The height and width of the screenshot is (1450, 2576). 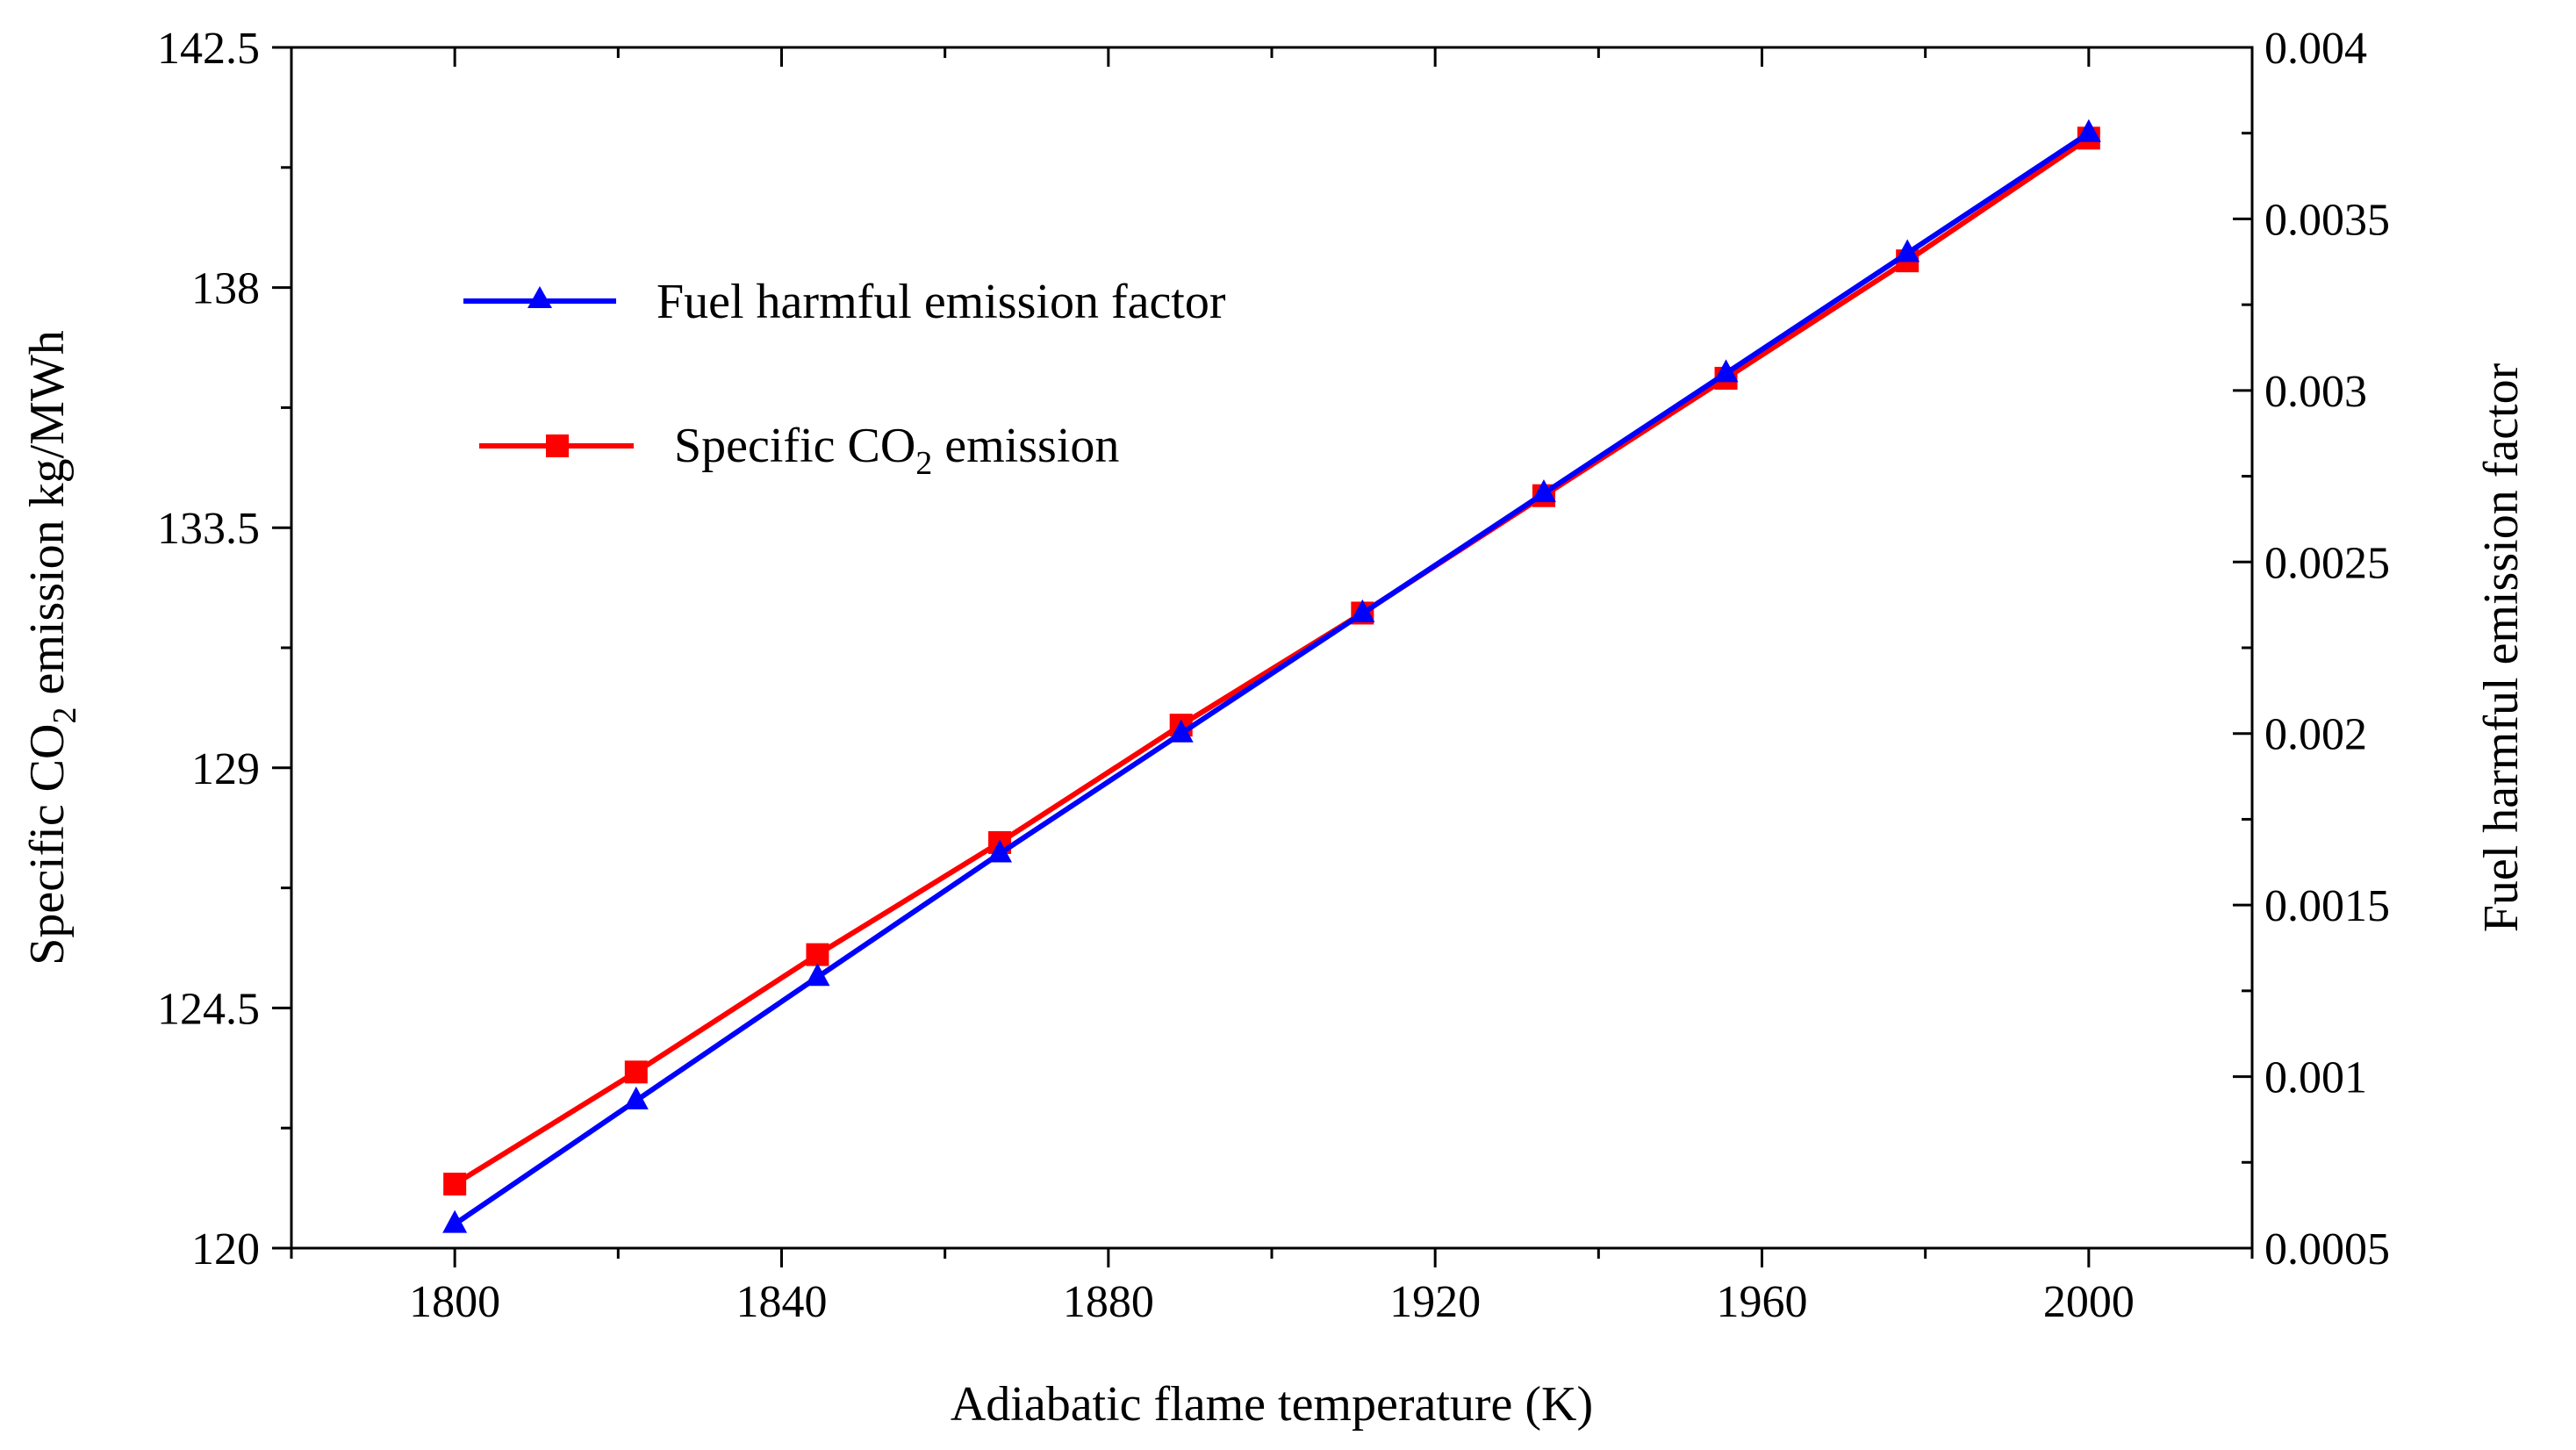 What do you see at coordinates (782, 1302) in the screenshot?
I see `x-tick-label: 1840` at bounding box center [782, 1302].